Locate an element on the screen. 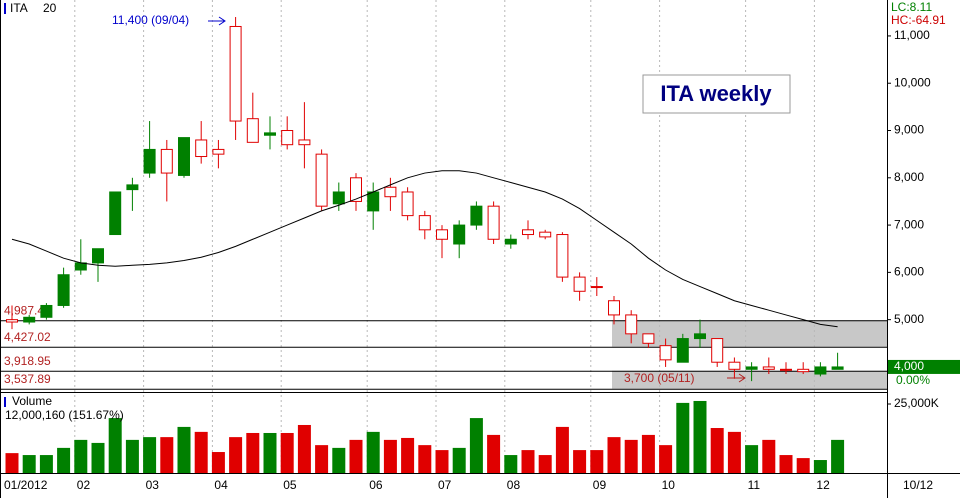  symbol: ITA is located at coordinates (19, 8).